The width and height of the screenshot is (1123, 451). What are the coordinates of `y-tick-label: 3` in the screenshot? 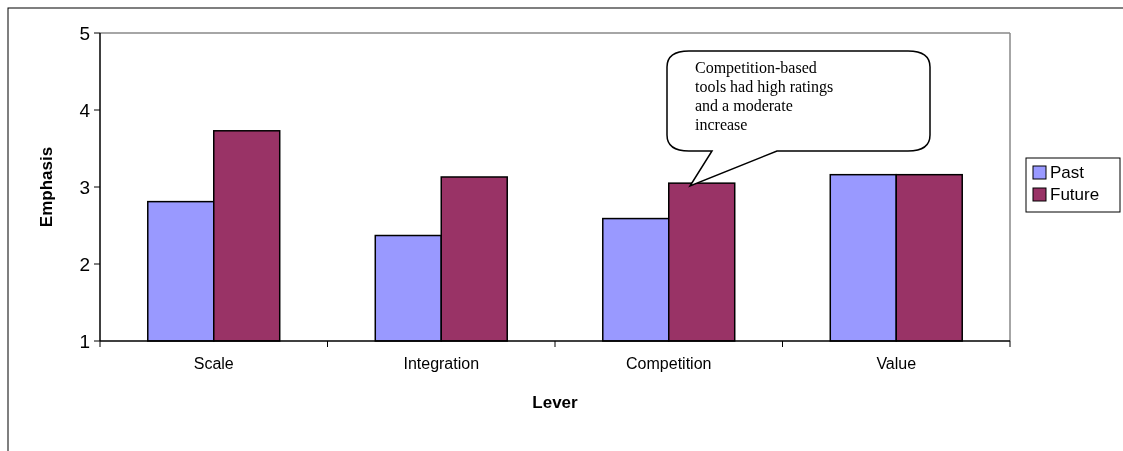 It's located at (84, 187).